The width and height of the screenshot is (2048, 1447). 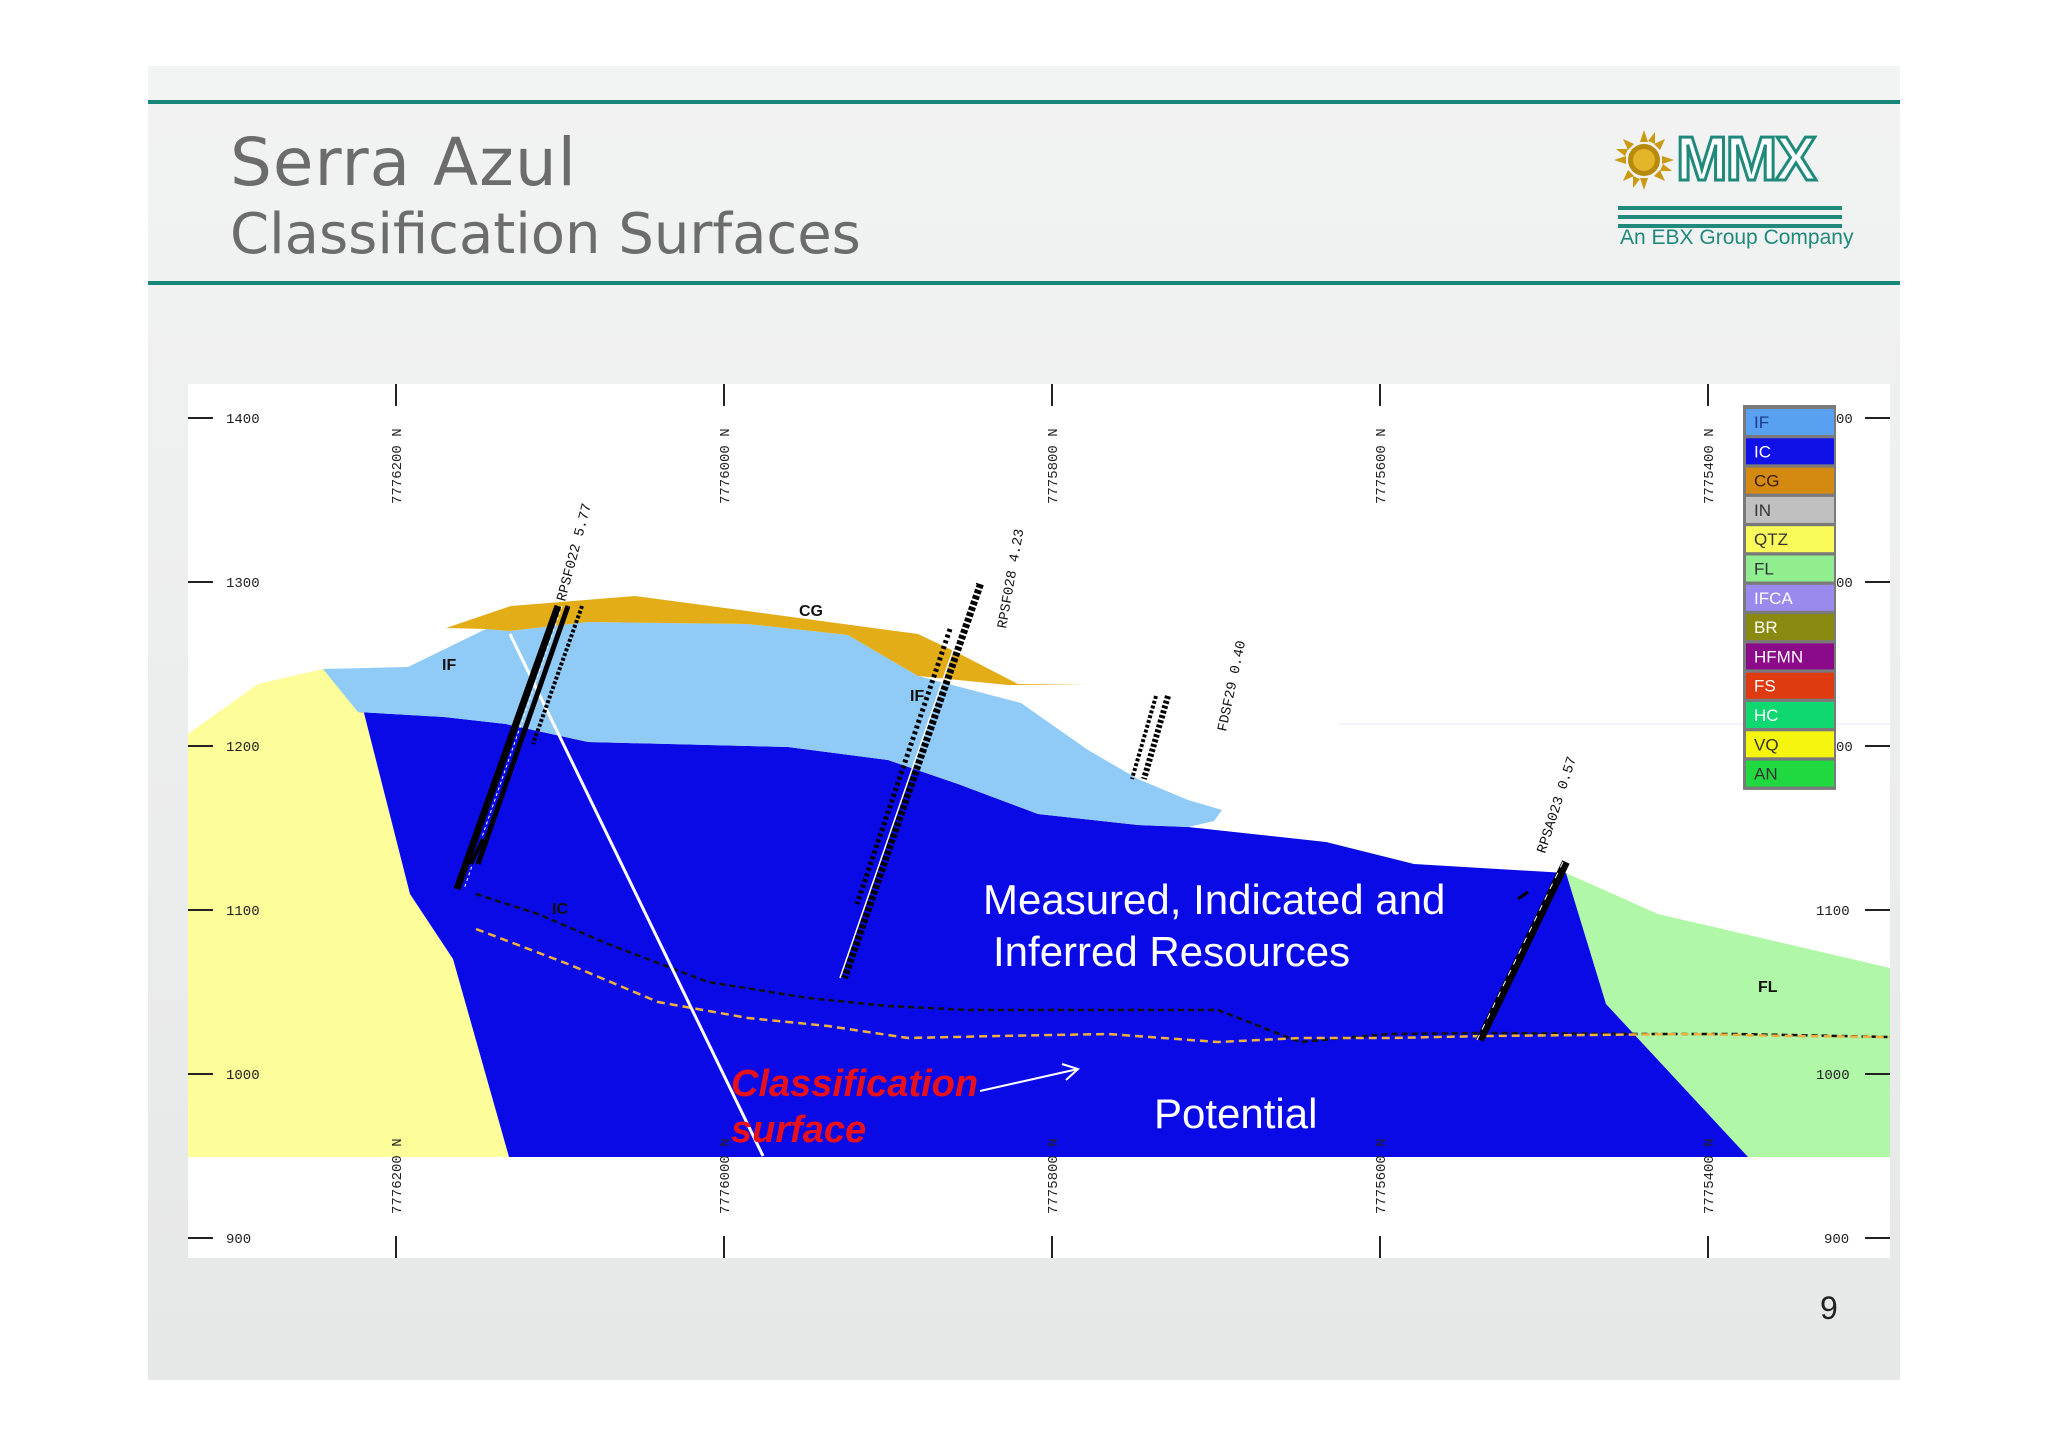 What do you see at coordinates (1833, 912) in the screenshot?
I see `elev-right-1100: 1100` at bounding box center [1833, 912].